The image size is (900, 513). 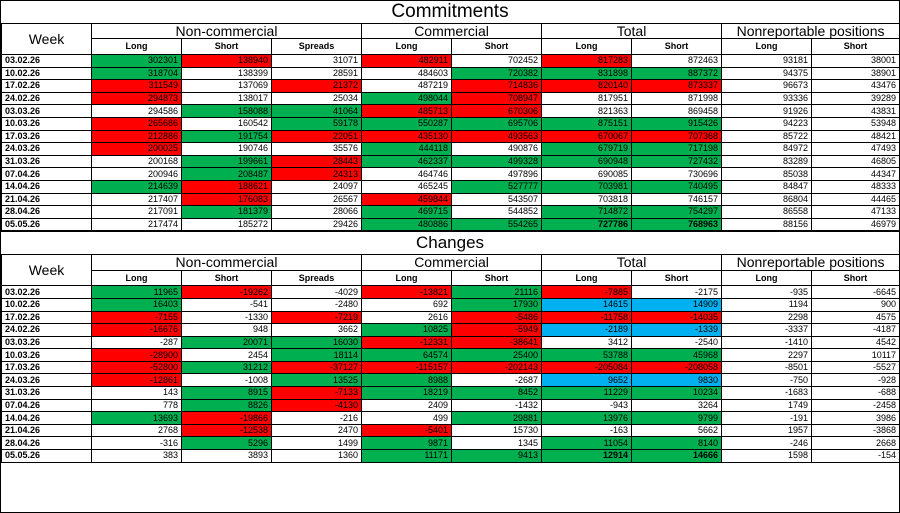 What do you see at coordinates (316, 456) in the screenshot?
I see `value-cell: 1360` at bounding box center [316, 456].